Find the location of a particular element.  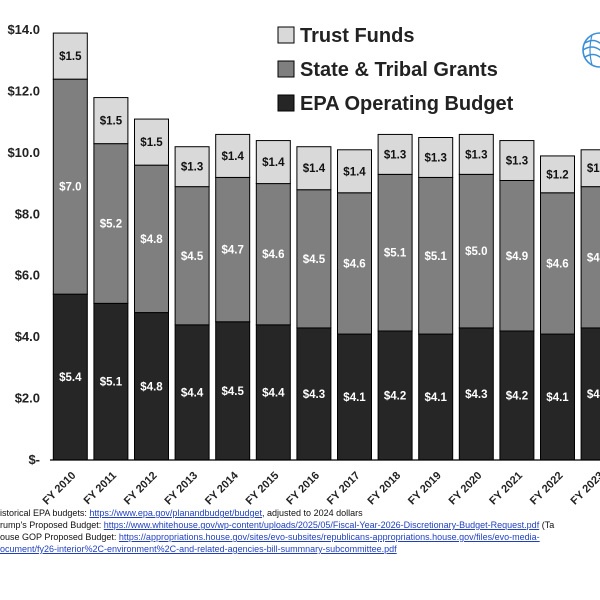

x-tick-label: FY 2013 is located at coordinates (181, 487).